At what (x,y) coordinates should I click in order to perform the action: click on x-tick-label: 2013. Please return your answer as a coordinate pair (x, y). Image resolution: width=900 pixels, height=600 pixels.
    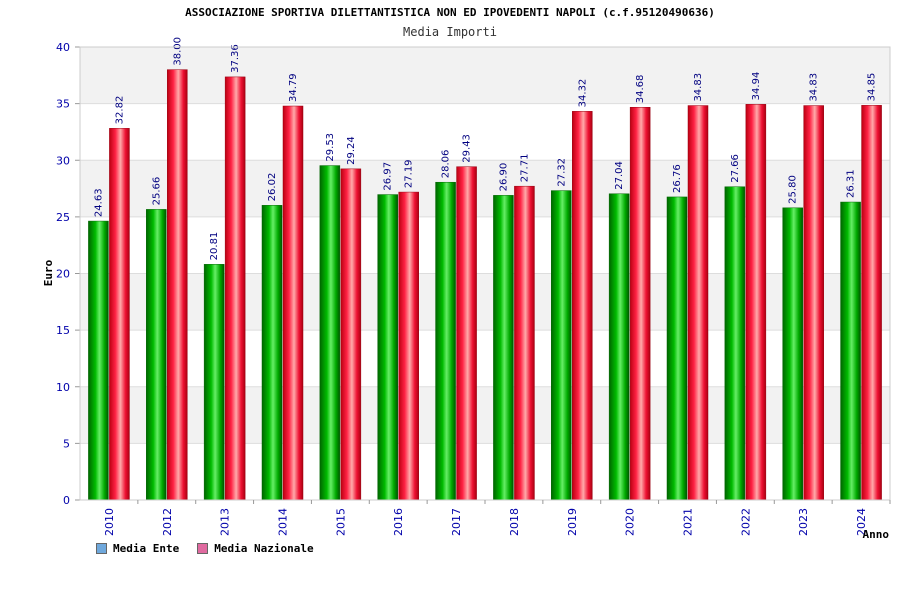
    Looking at the image, I should click on (225, 522).